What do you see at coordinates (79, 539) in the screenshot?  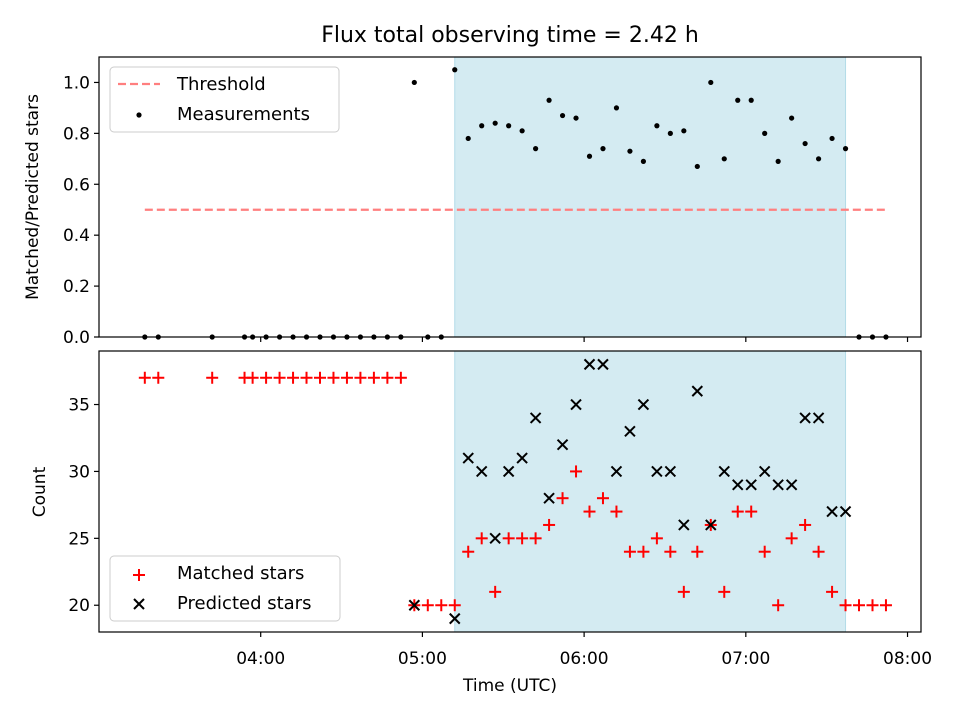 I see `y-tick-label: 25` at bounding box center [79, 539].